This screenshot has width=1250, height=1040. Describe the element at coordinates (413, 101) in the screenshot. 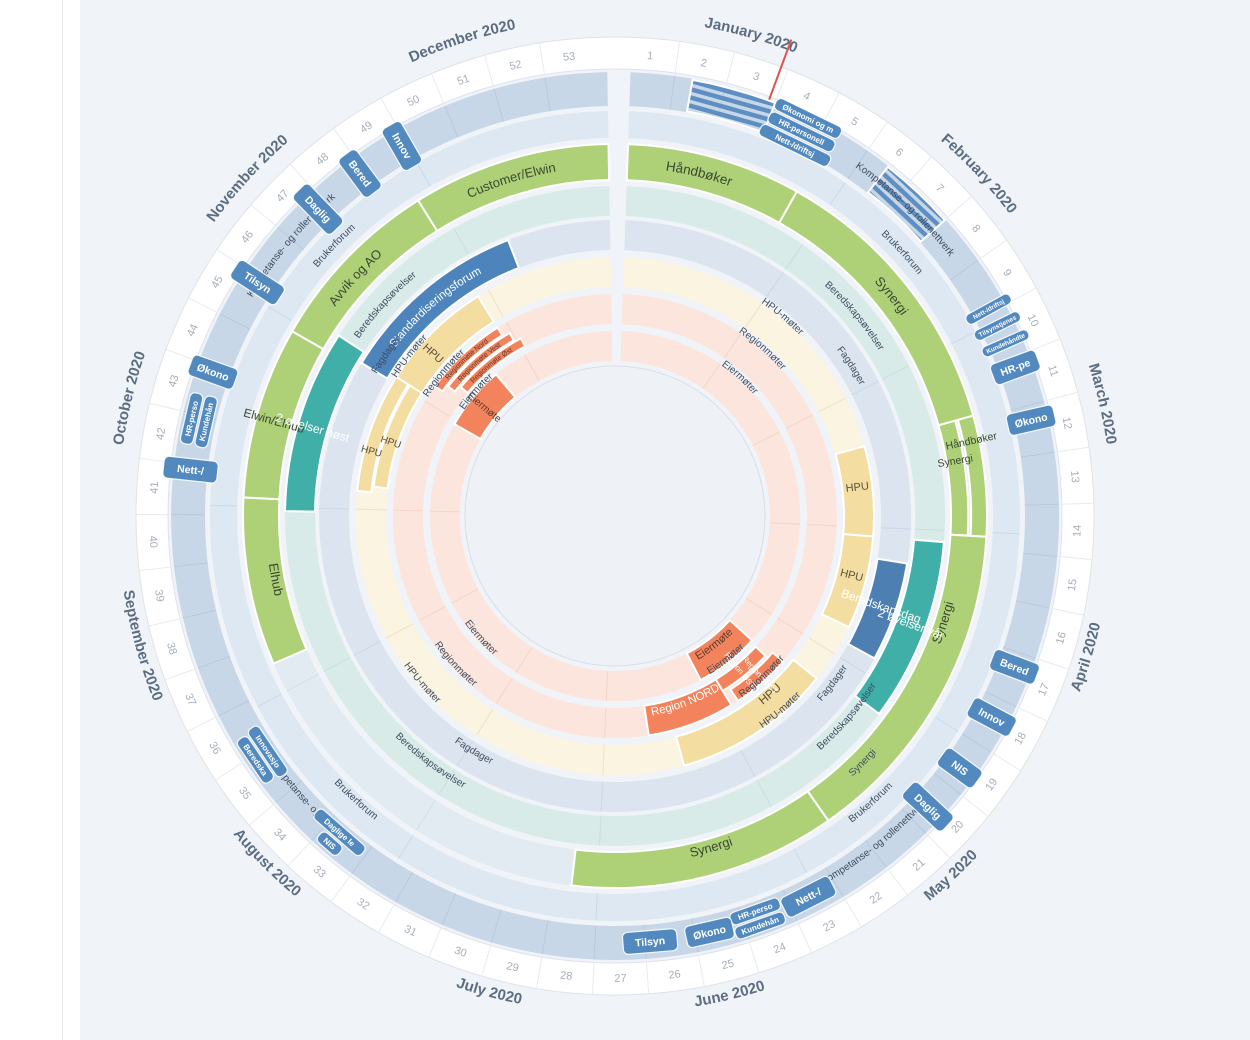

I see `week-number: 50` at that location.